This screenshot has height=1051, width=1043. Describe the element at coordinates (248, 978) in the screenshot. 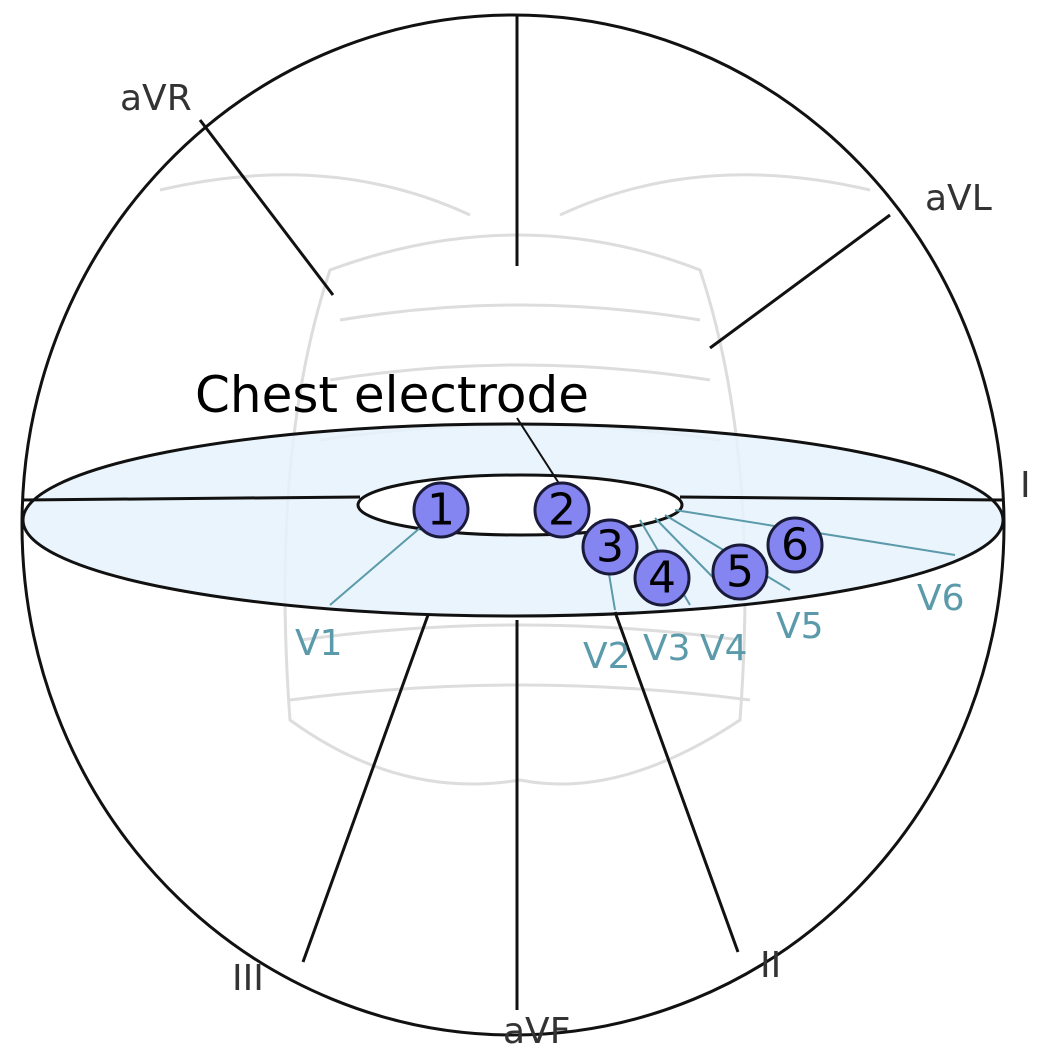

I see `lead-label: III` at that location.